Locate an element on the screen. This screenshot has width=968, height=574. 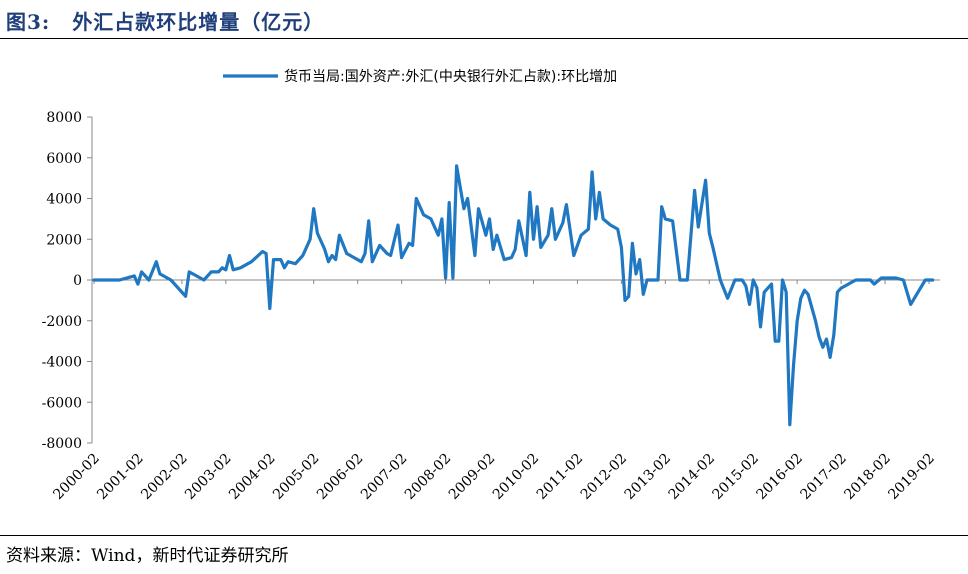
y-tick-label: -2000 is located at coordinates (62, 322).